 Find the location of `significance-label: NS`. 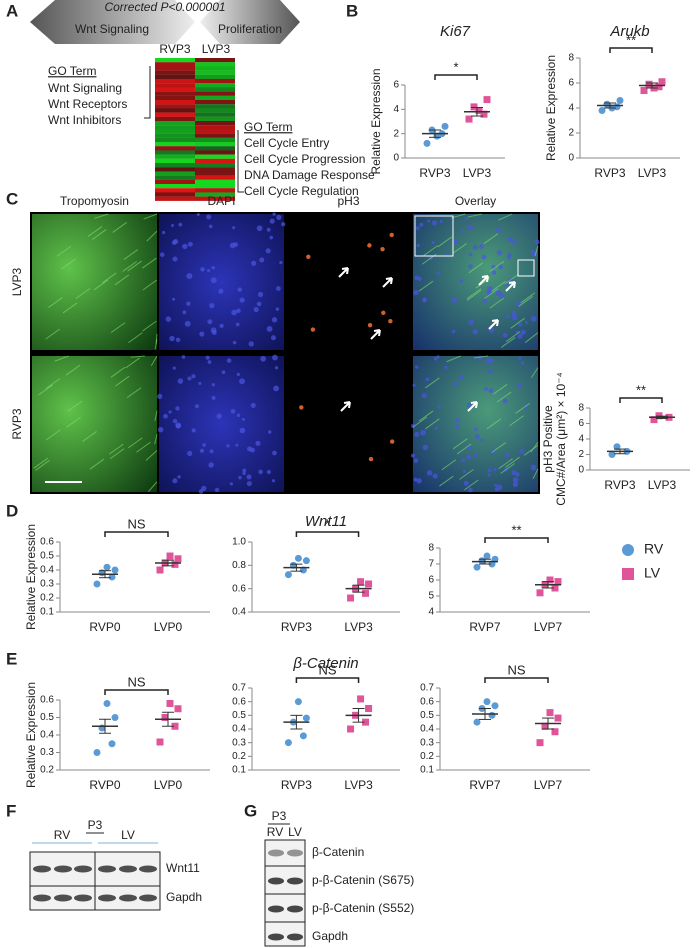

significance-label: NS is located at coordinates (327, 669).